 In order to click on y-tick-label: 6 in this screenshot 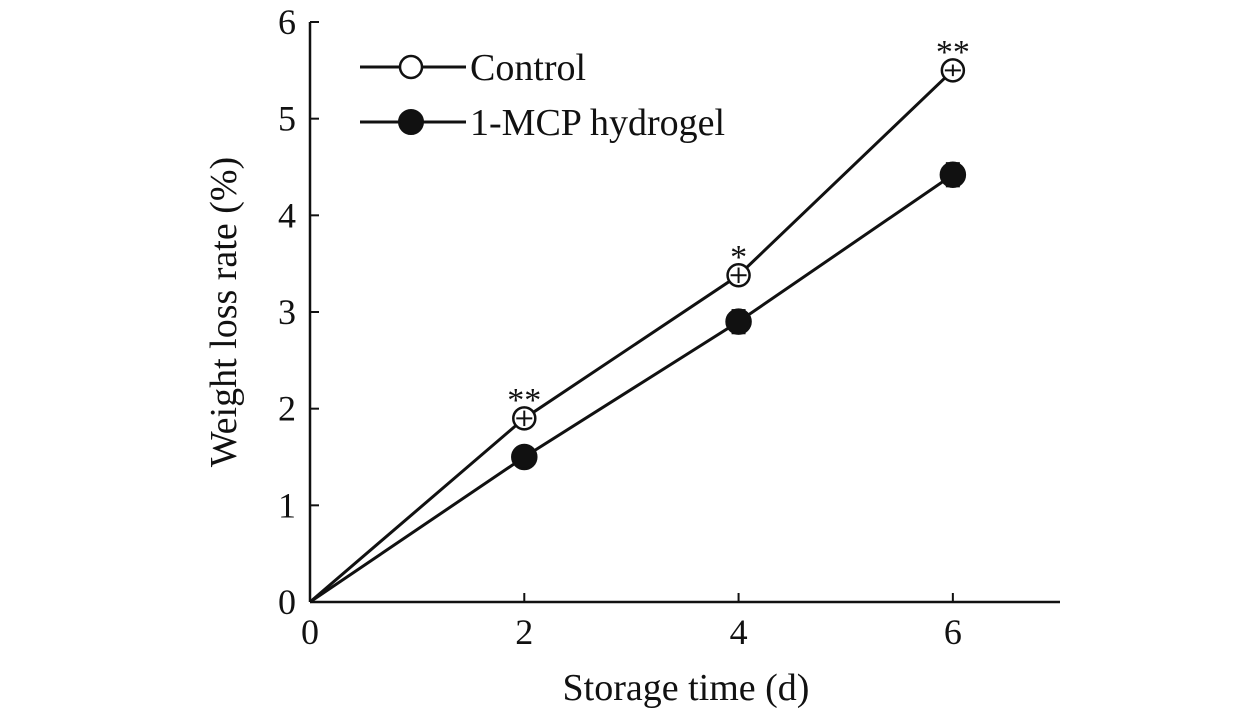, I will do `click(287, 22)`.